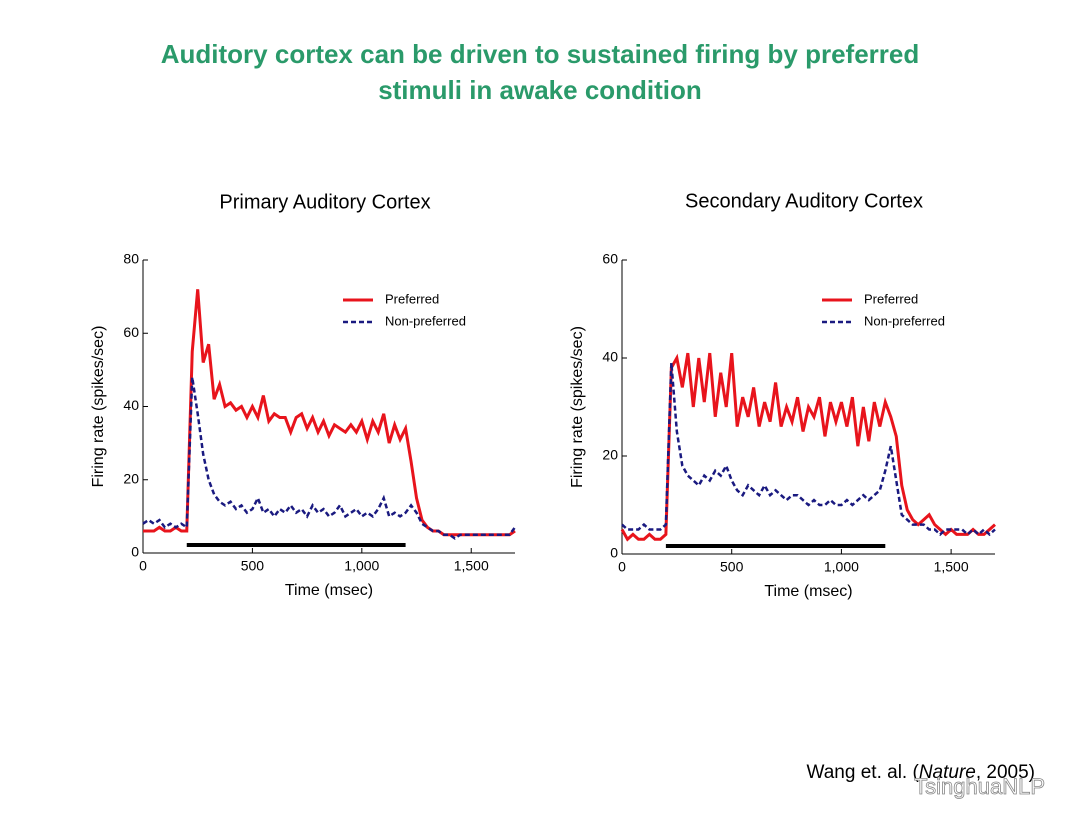  What do you see at coordinates (979, 786) in the screenshot?
I see `watermark: TsinghuaNLP` at bounding box center [979, 786].